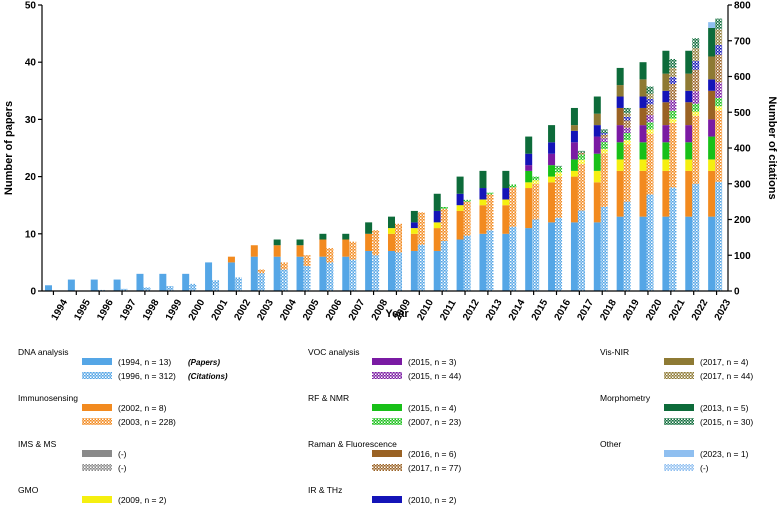 The width and height of the screenshot is (777, 510). What do you see at coordinates (726, 422) in the screenshot?
I see `legend-citations-morpho: (2015, n = 30)` at bounding box center [726, 422].